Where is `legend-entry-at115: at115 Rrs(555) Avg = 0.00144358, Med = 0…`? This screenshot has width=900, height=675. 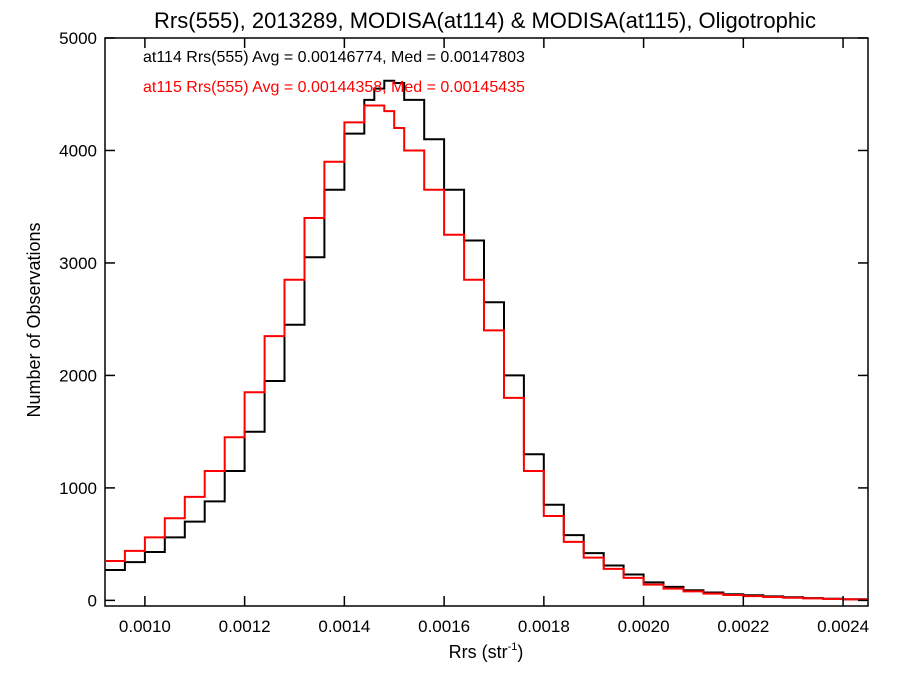
legend-entry-at115: at115 Rrs(555) Avg = 0.00144358, Med = 0… is located at coordinates (334, 87).